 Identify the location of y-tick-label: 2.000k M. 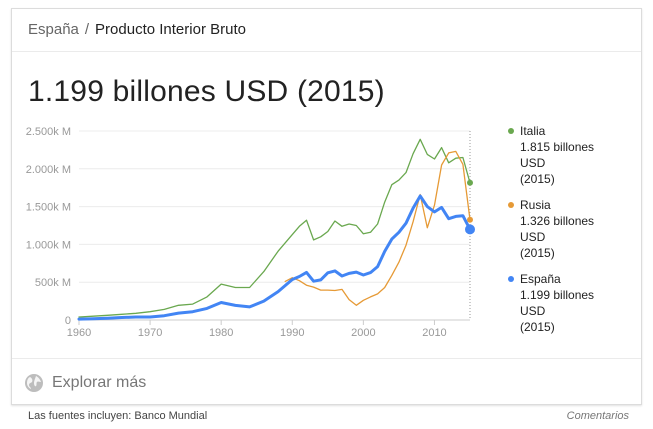
(48, 170).